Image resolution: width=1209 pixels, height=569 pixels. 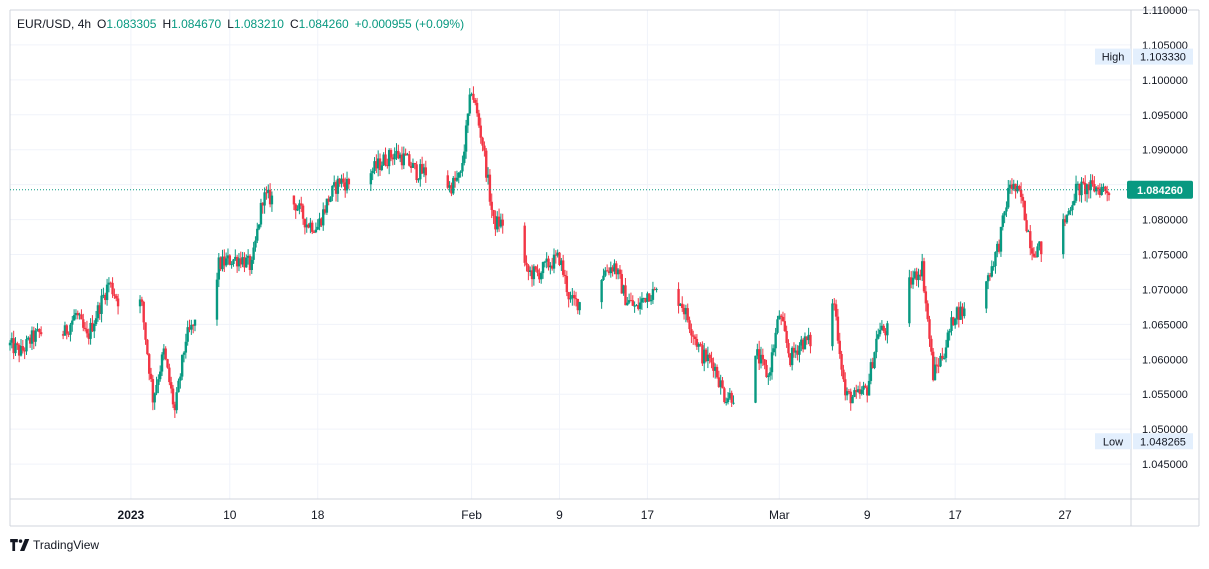 I want to click on legend-symbol: EUR/USD, so click(x=44, y=24).